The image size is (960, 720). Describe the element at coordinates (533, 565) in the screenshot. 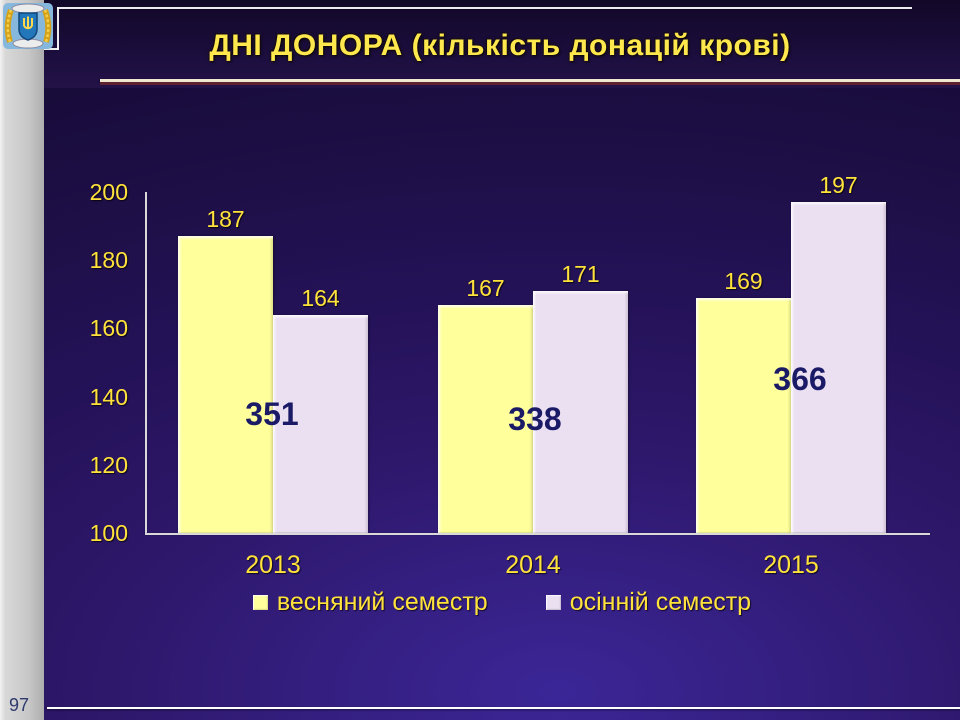

I see `x-axis-label-2014: 2014` at that location.